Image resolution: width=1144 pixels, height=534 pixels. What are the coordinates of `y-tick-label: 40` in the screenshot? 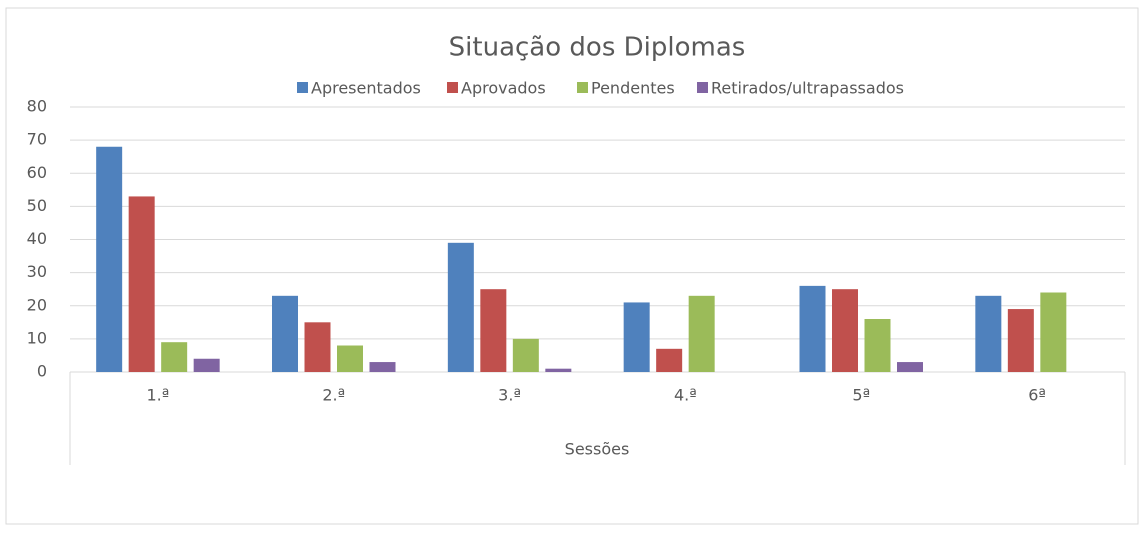 It's located at (37, 238).